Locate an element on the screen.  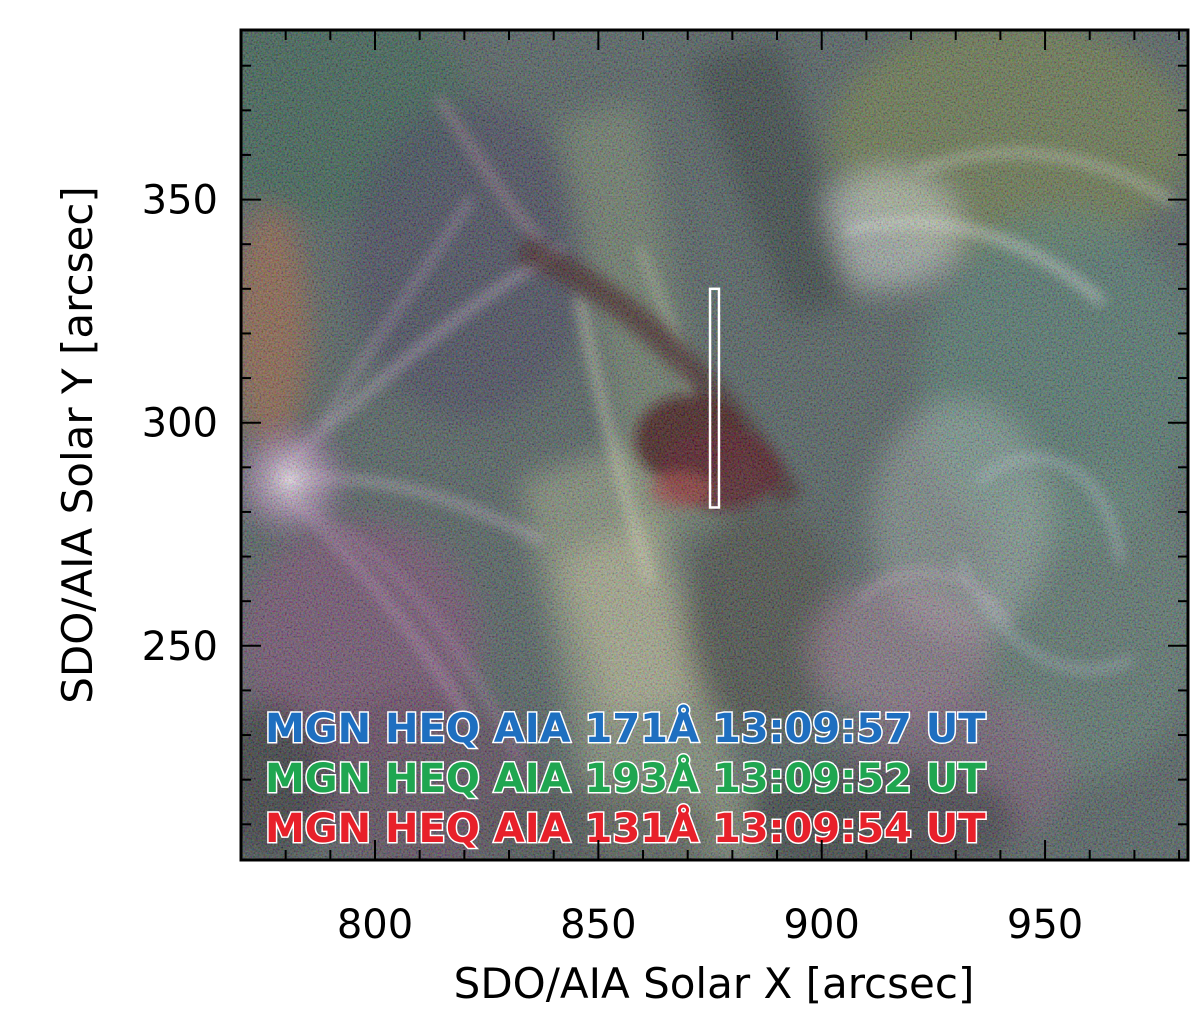
x-tick-label: 950 is located at coordinates (1045, 925).